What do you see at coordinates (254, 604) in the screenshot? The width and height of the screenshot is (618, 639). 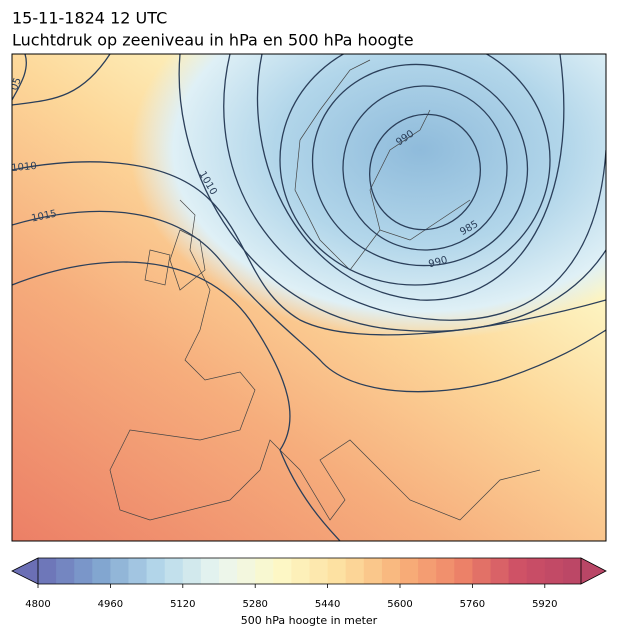 I see `colorbar-tick-label: 5280` at bounding box center [254, 604].